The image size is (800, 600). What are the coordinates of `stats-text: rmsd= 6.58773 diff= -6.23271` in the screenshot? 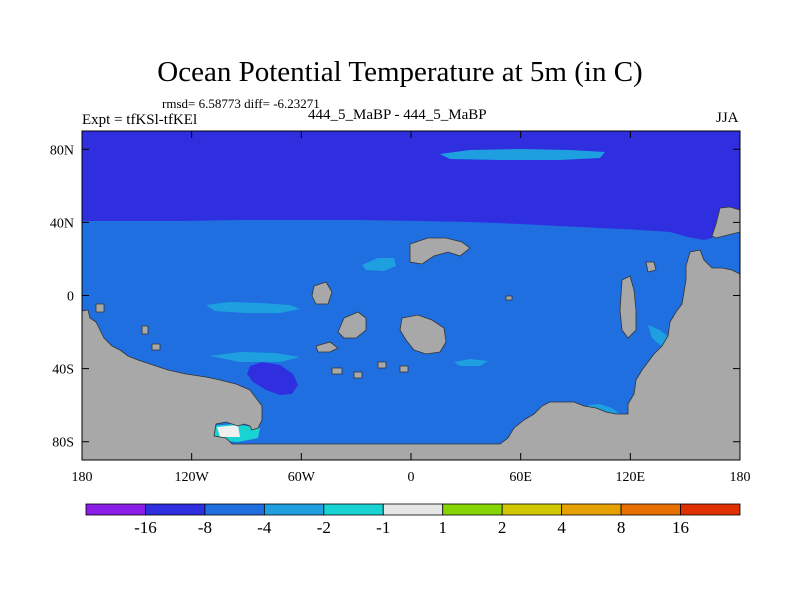 It's located at (241, 103).